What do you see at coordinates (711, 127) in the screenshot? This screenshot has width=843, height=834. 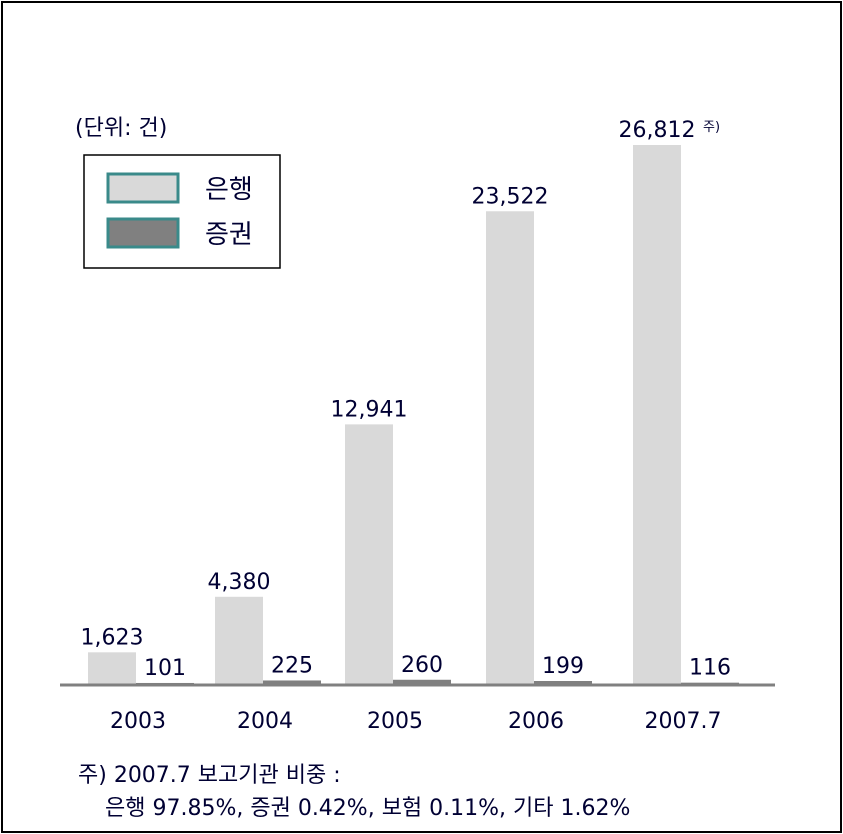 I see `annotation: 주)` at bounding box center [711, 127].